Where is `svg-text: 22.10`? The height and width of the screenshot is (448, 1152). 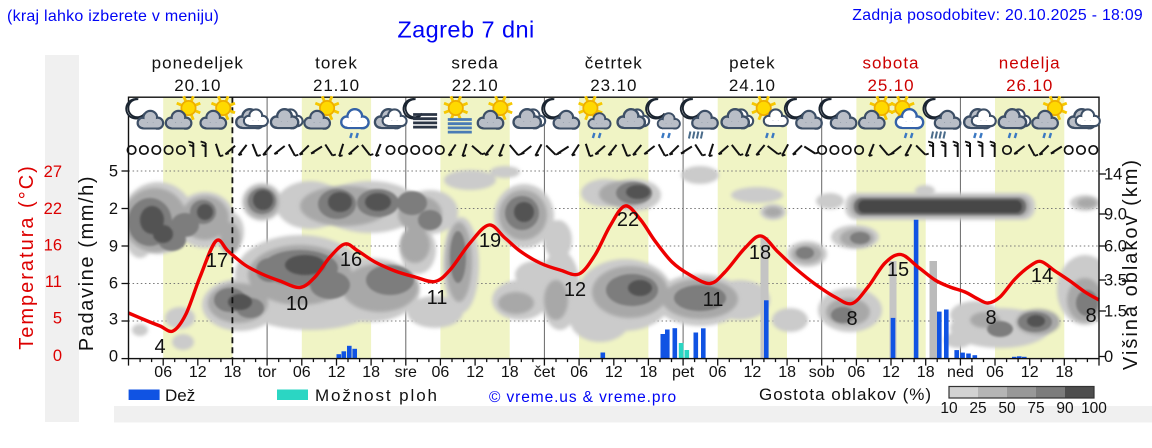
svg-text: 22.10 is located at coordinates (475, 85).